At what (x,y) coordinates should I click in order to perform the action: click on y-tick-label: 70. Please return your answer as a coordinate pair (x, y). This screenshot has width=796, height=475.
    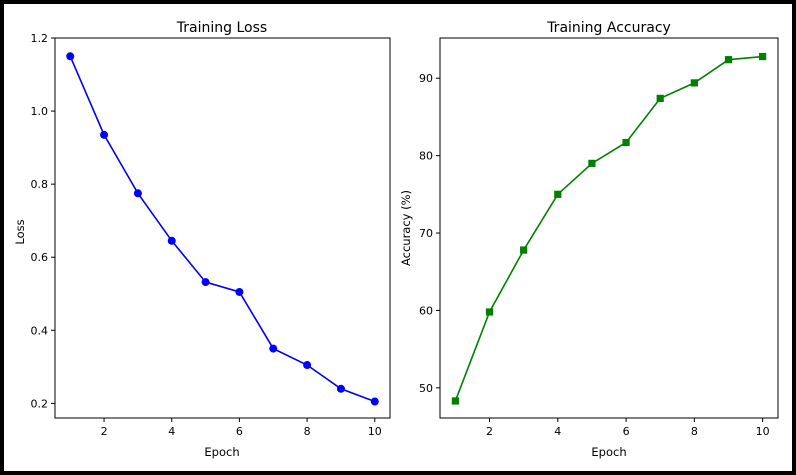
    Looking at the image, I should click on (426, 233).